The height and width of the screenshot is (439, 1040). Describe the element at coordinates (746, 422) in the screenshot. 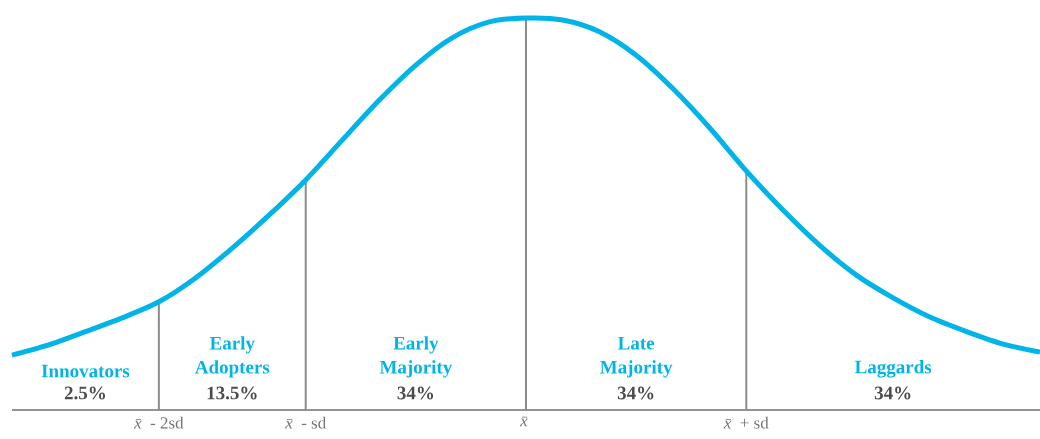

I see `x-tick-label: x̄ + sd` at that location.